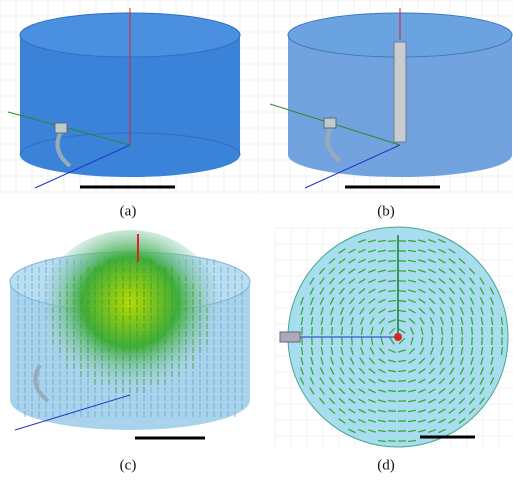 The height and width of the screenshot is (485, 513). What do you see at coordinates (398, 337) in the screenshot?
I see `origin` at bounding box center [398, 337].